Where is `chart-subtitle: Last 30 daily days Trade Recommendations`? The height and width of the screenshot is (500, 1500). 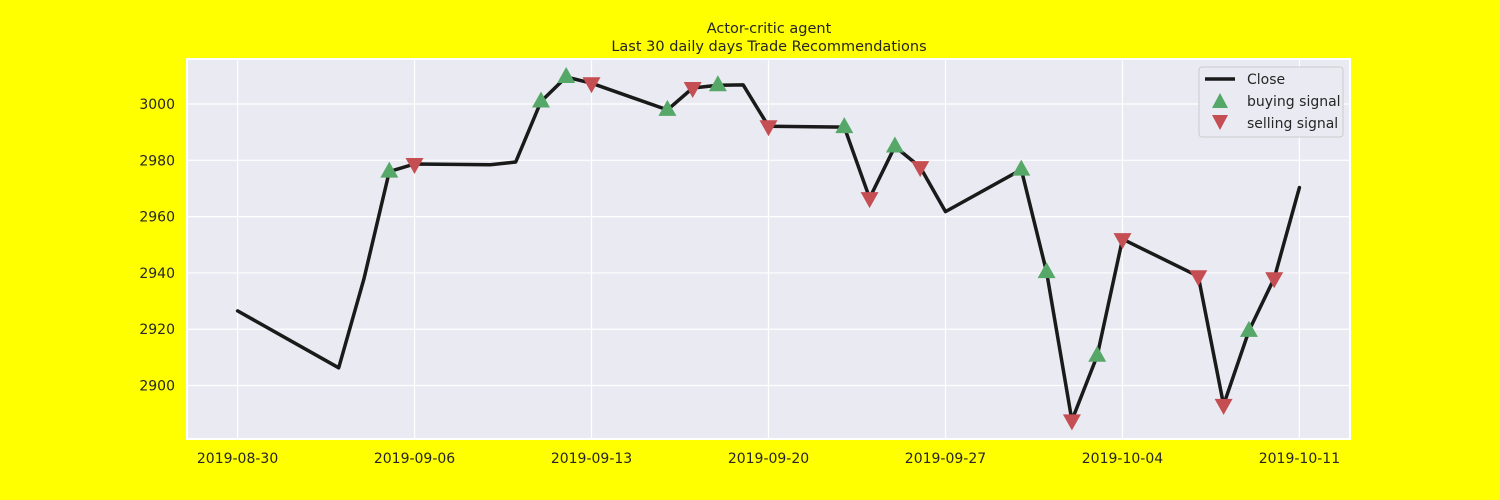 chart-subtitle: Last 30 daily days Trade Recommendations is located at coordinates (768, 47).